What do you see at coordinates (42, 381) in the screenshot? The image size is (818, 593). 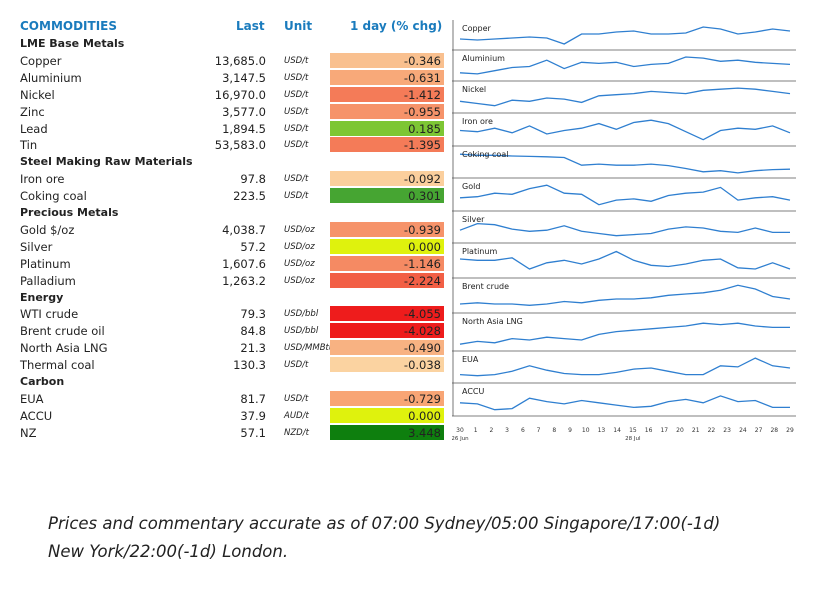 I see `section-label: Carbon` at bounding box center [42, 381].